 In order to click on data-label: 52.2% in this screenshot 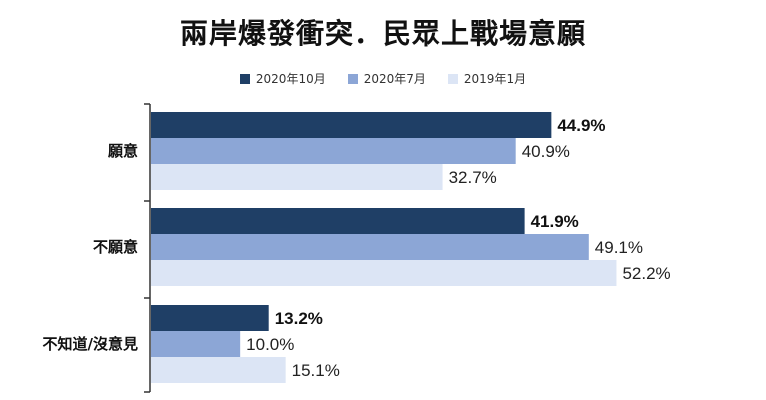, I will do `click(646, 273)`.